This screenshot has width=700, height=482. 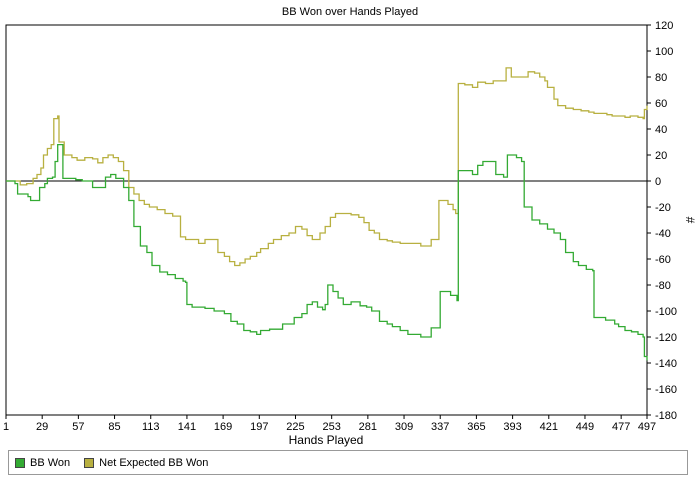 I want to click on y-tick-label: -180, so click(x=666, y=416).